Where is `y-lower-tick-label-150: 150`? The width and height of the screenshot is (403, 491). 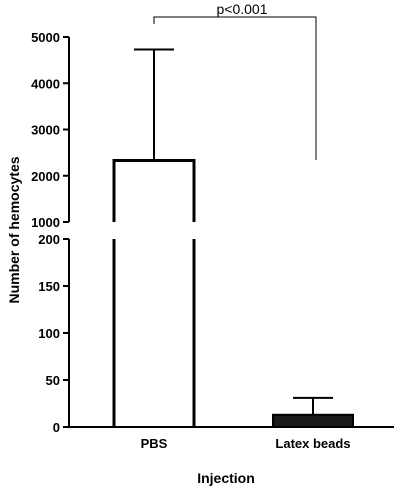
y-lower-tick-label-150: 150 is located at coordinates (49, 286).